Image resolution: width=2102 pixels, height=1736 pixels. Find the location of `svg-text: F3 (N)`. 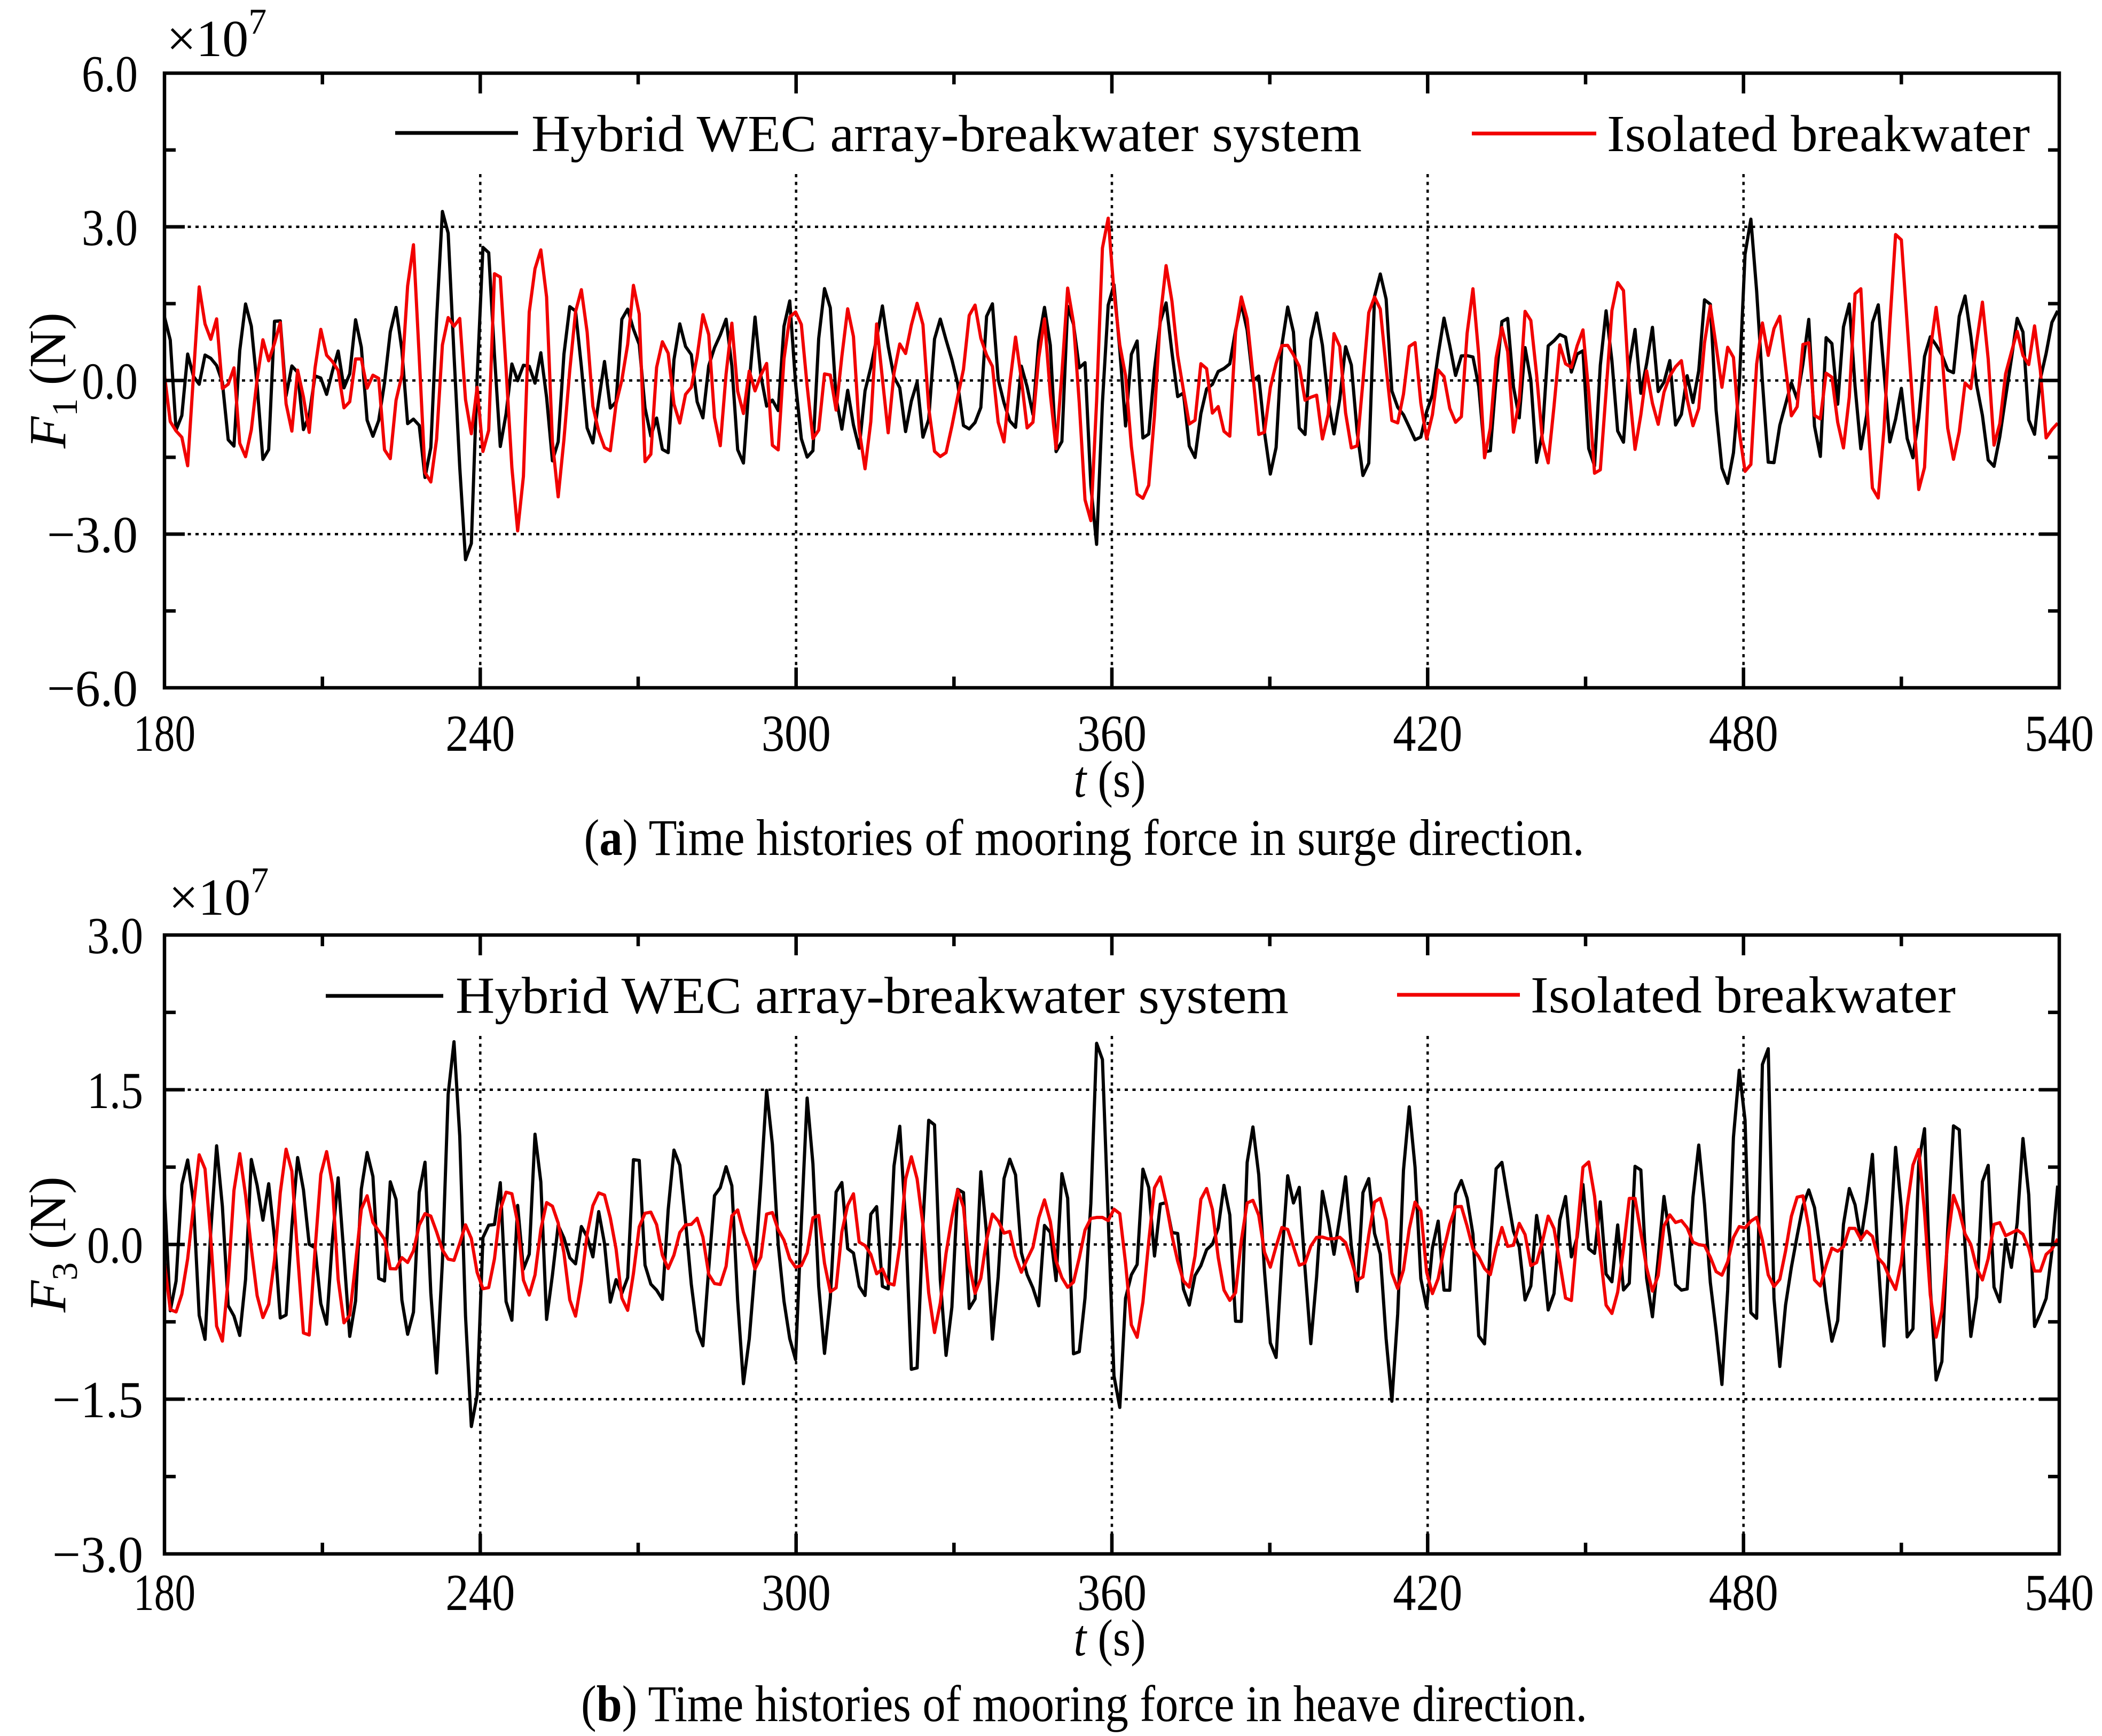

svg-text: F3 (N) is located at coordinates (52, 1244).